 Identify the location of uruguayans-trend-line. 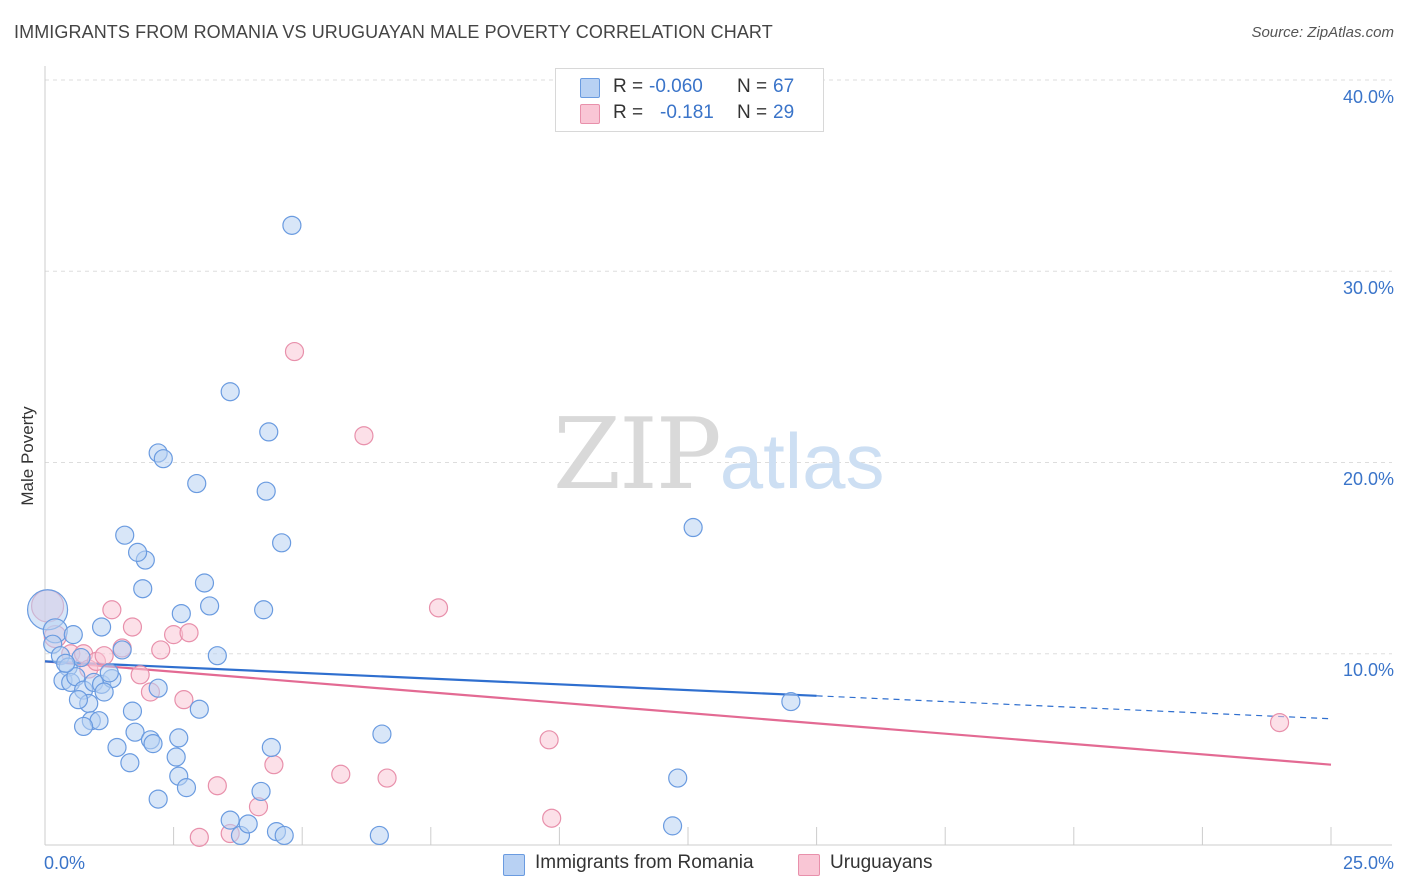
(688, 713).